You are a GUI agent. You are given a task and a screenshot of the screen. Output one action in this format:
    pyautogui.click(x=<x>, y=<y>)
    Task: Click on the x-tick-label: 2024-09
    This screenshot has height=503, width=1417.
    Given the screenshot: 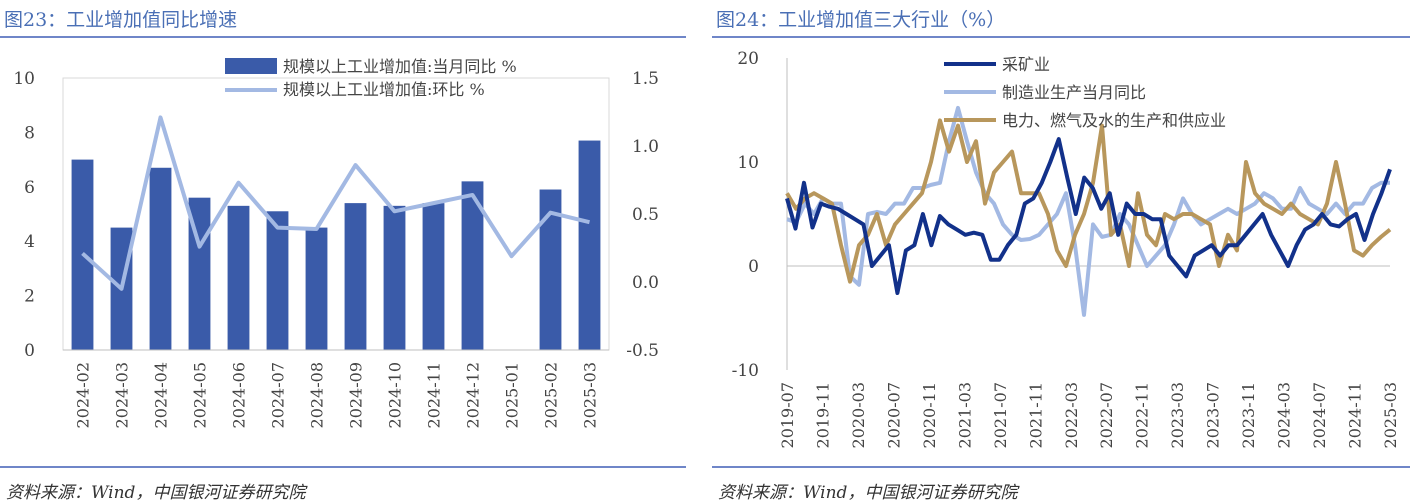 What is the action you would take?
    pyautogui.click(x=356, y=395)
    